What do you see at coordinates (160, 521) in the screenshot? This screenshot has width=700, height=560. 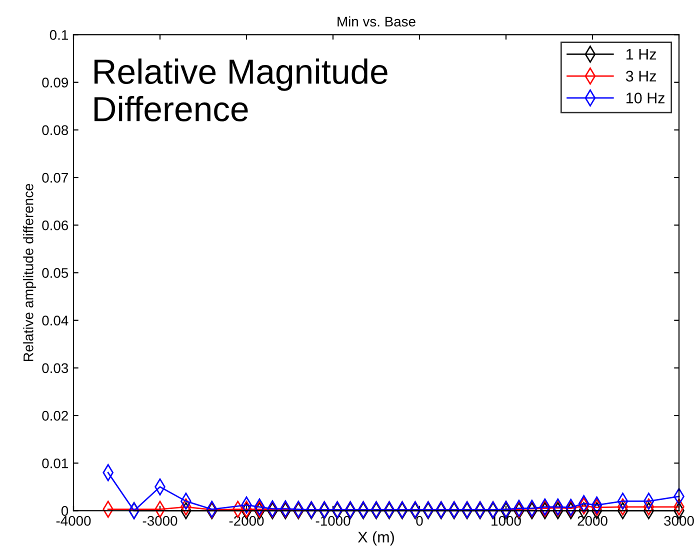 I see `x-tick-label: -3000` at bounding box center [160, 521].